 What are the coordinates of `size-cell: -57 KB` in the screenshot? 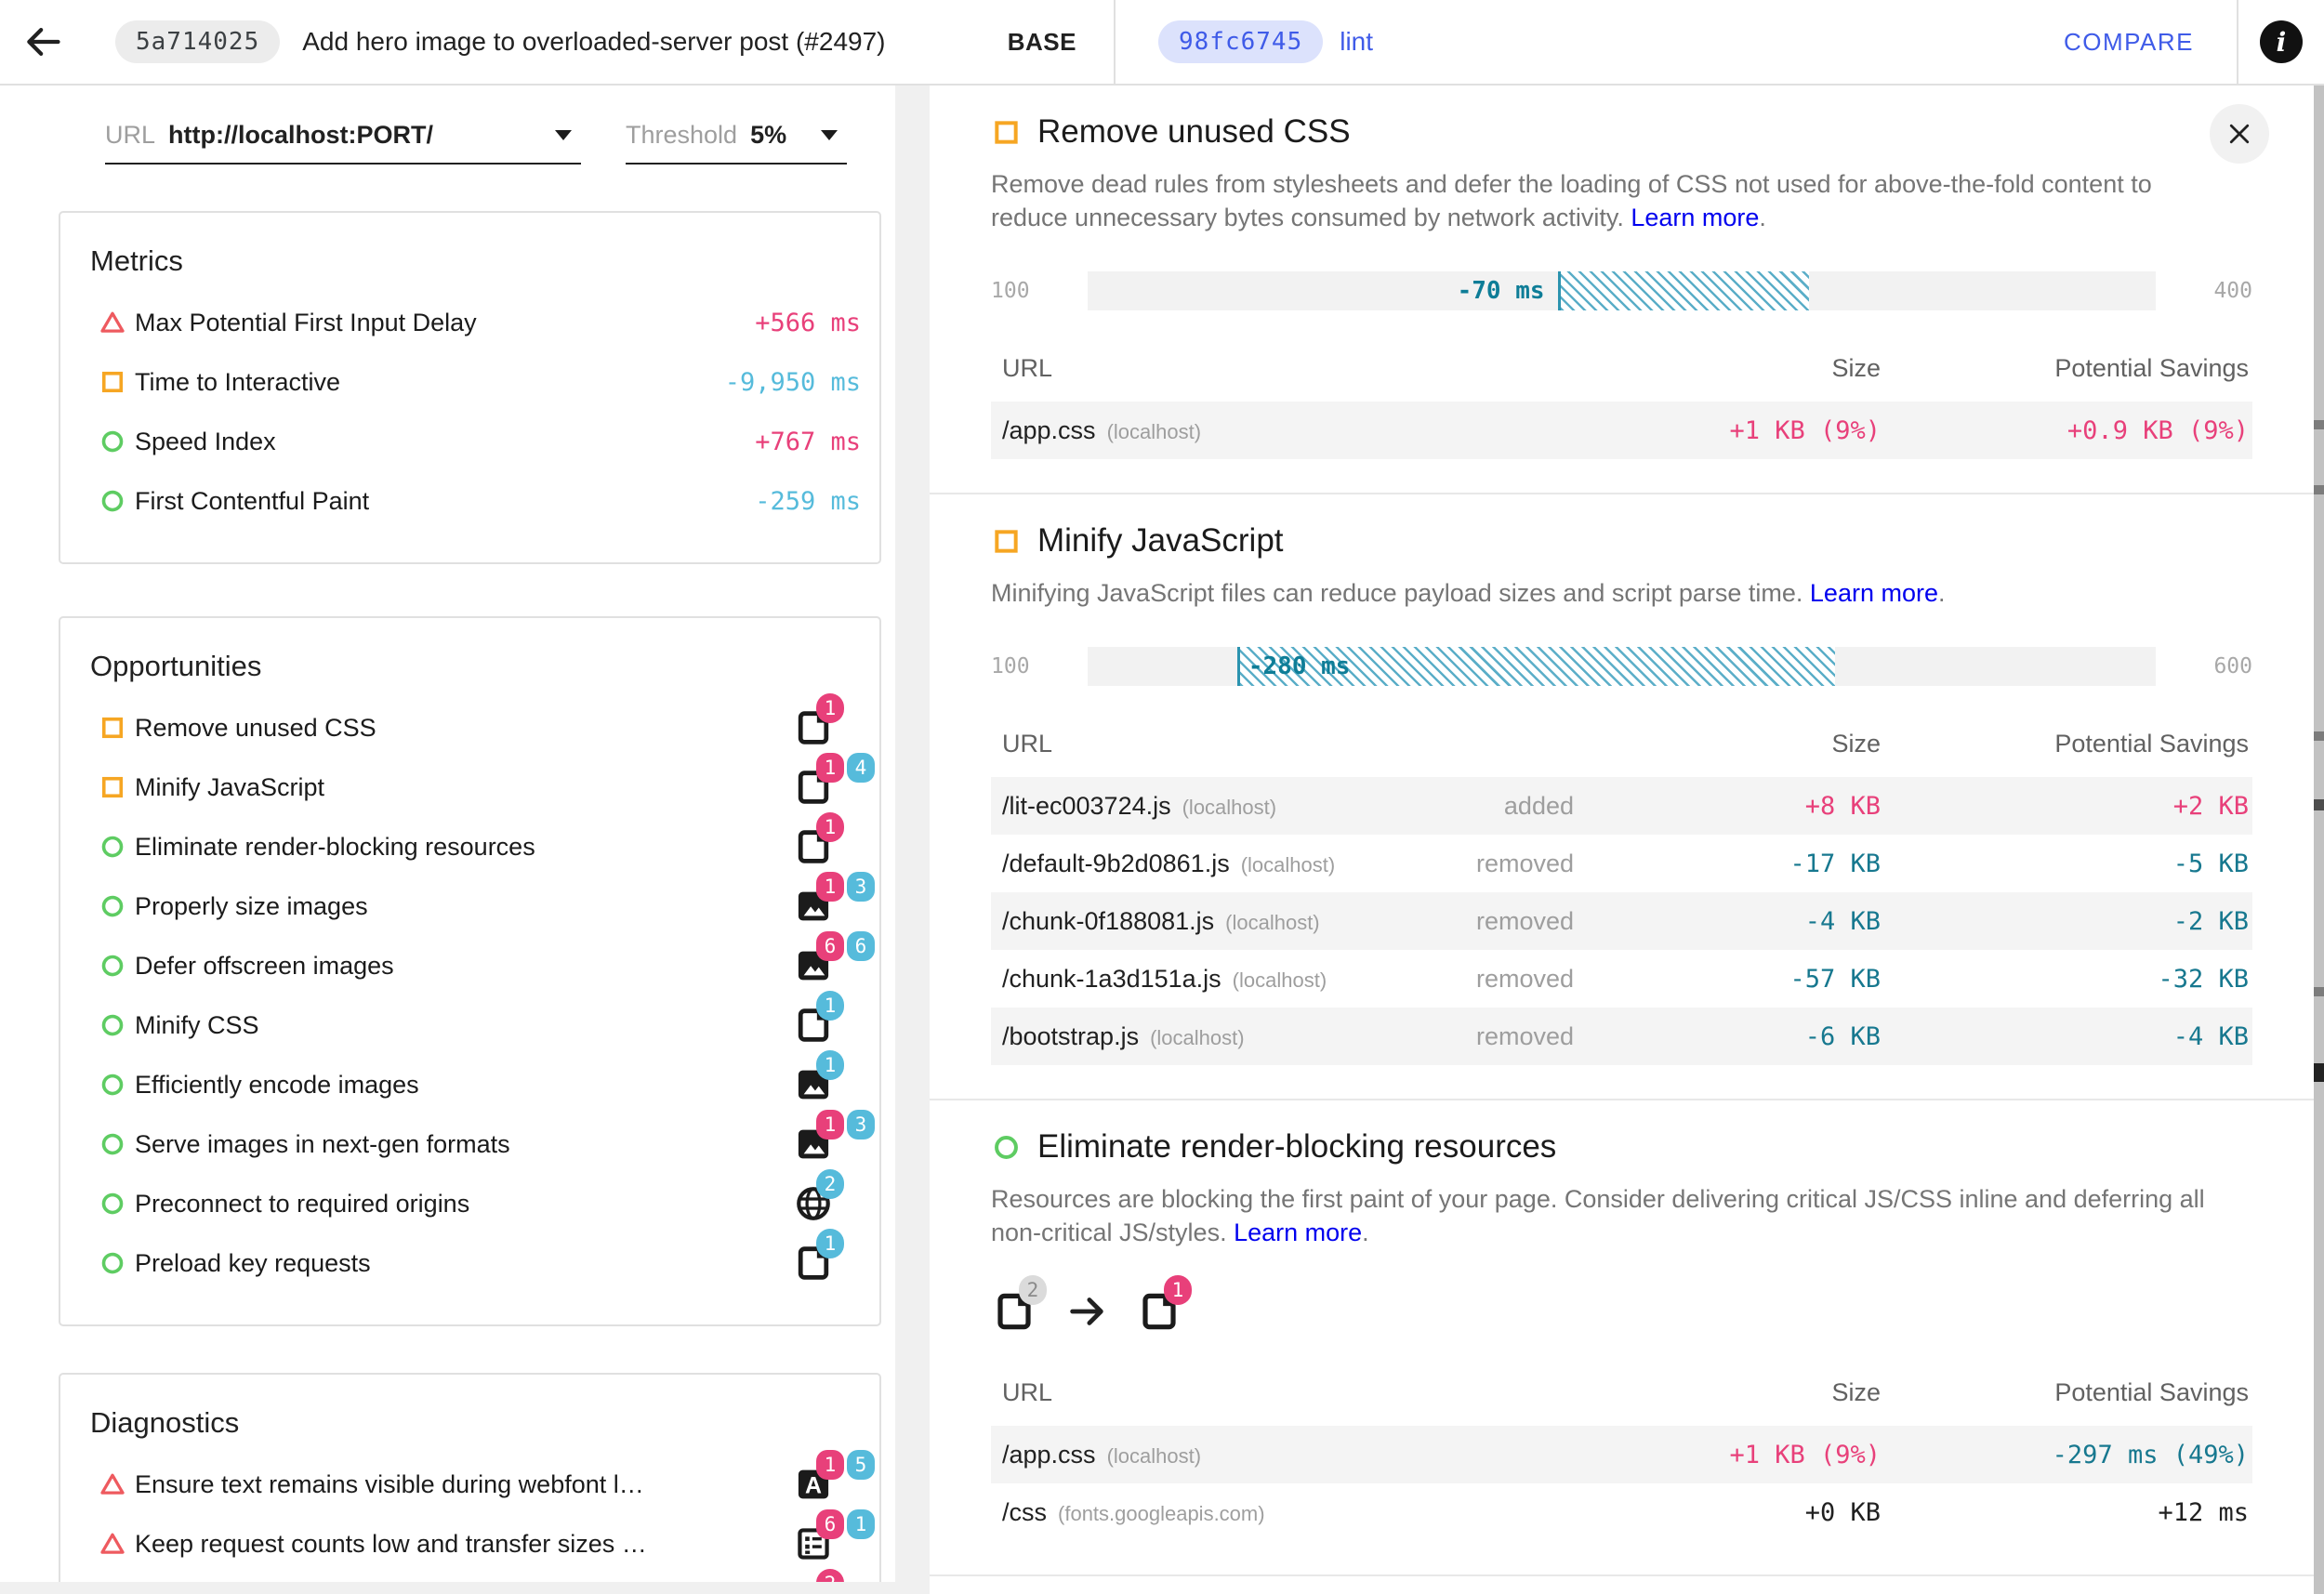 It's located at (1835, 979).